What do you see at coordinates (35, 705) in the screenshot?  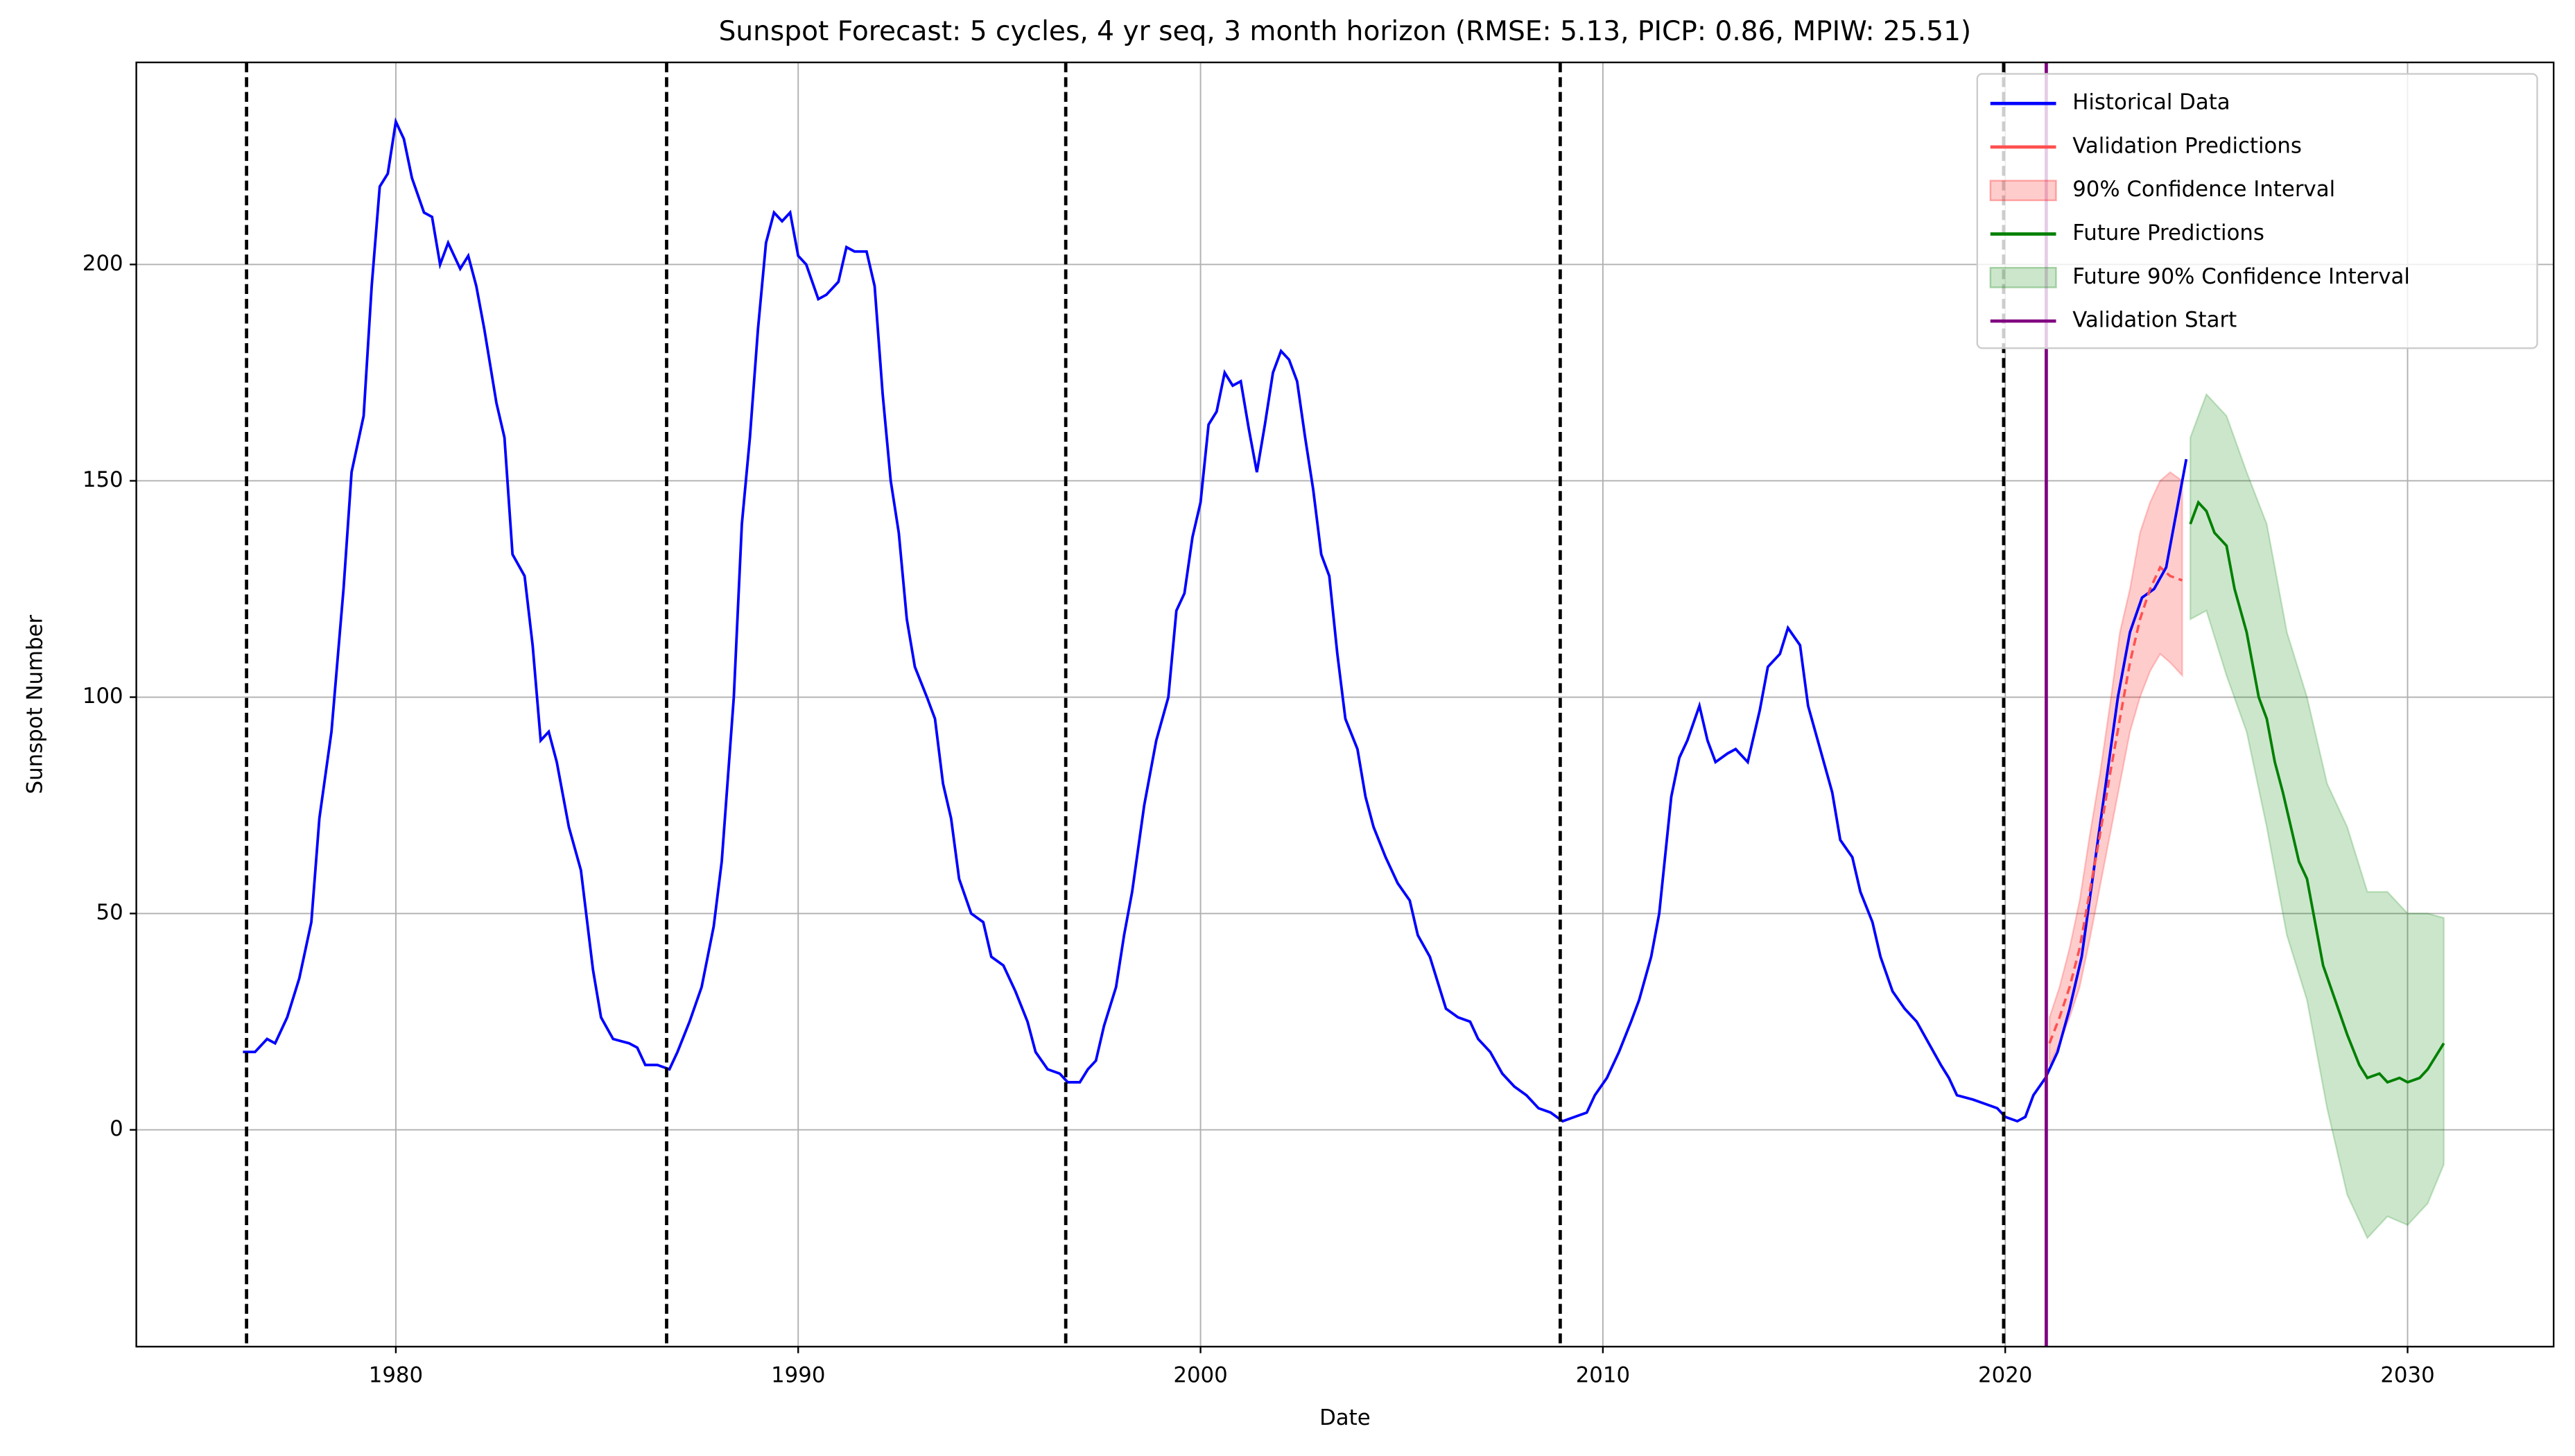 I see `y-axis-label: Sunspot Number` at bounding box center [35, 705].